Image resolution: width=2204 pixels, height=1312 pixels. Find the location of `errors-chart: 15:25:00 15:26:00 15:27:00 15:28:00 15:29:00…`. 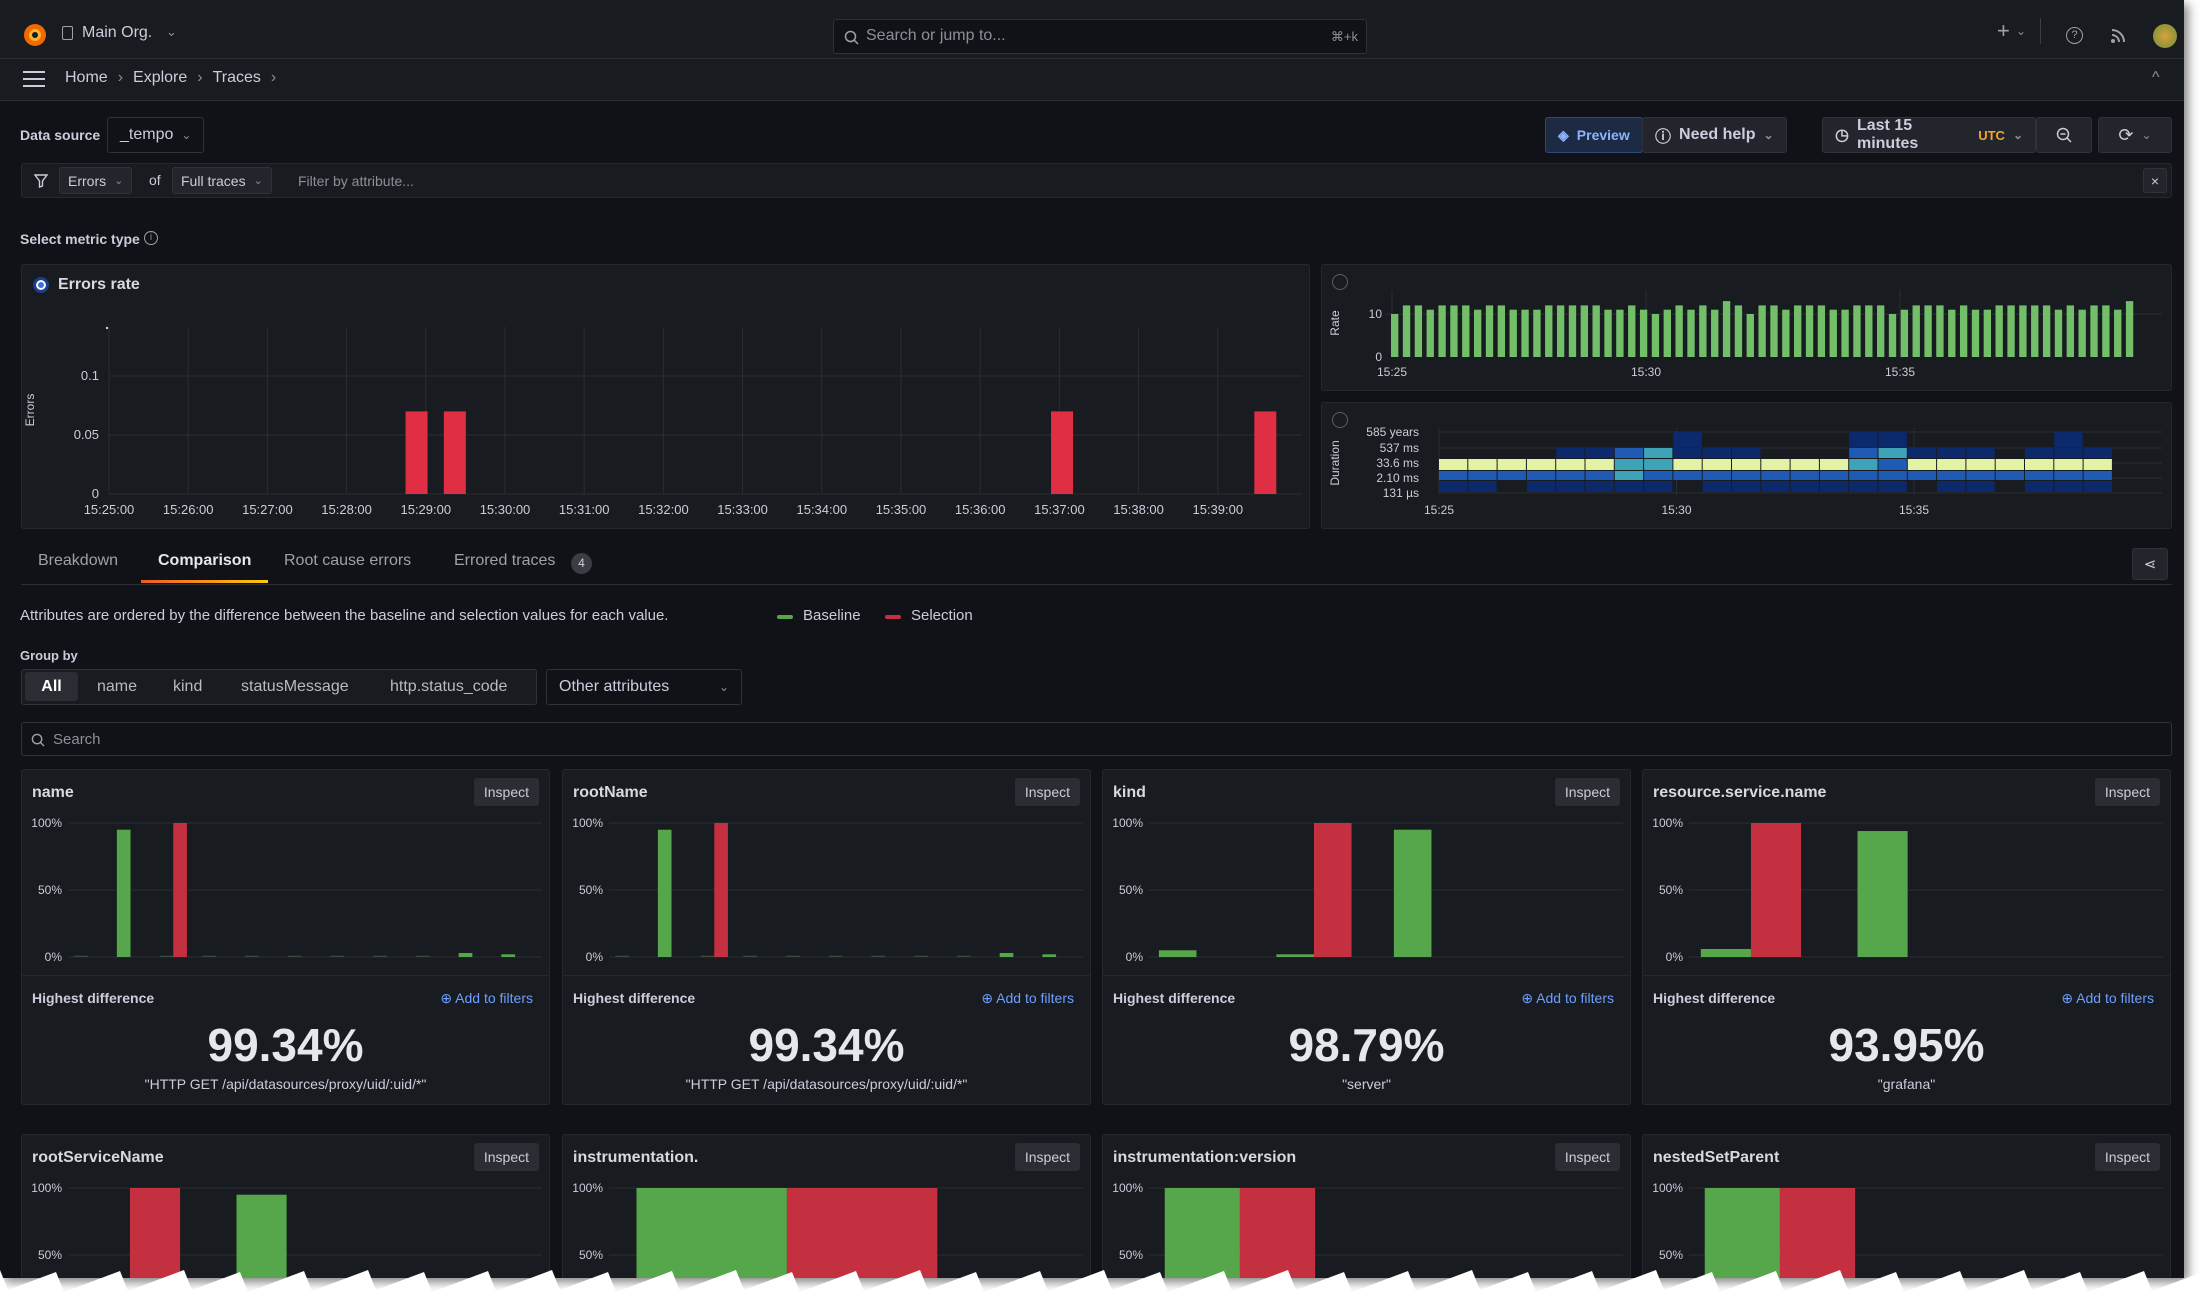

errors-chart: 15:25:00 15:26:00 15:27:00 15:28:00 15:29:00… is located at coordinates (666, 397).